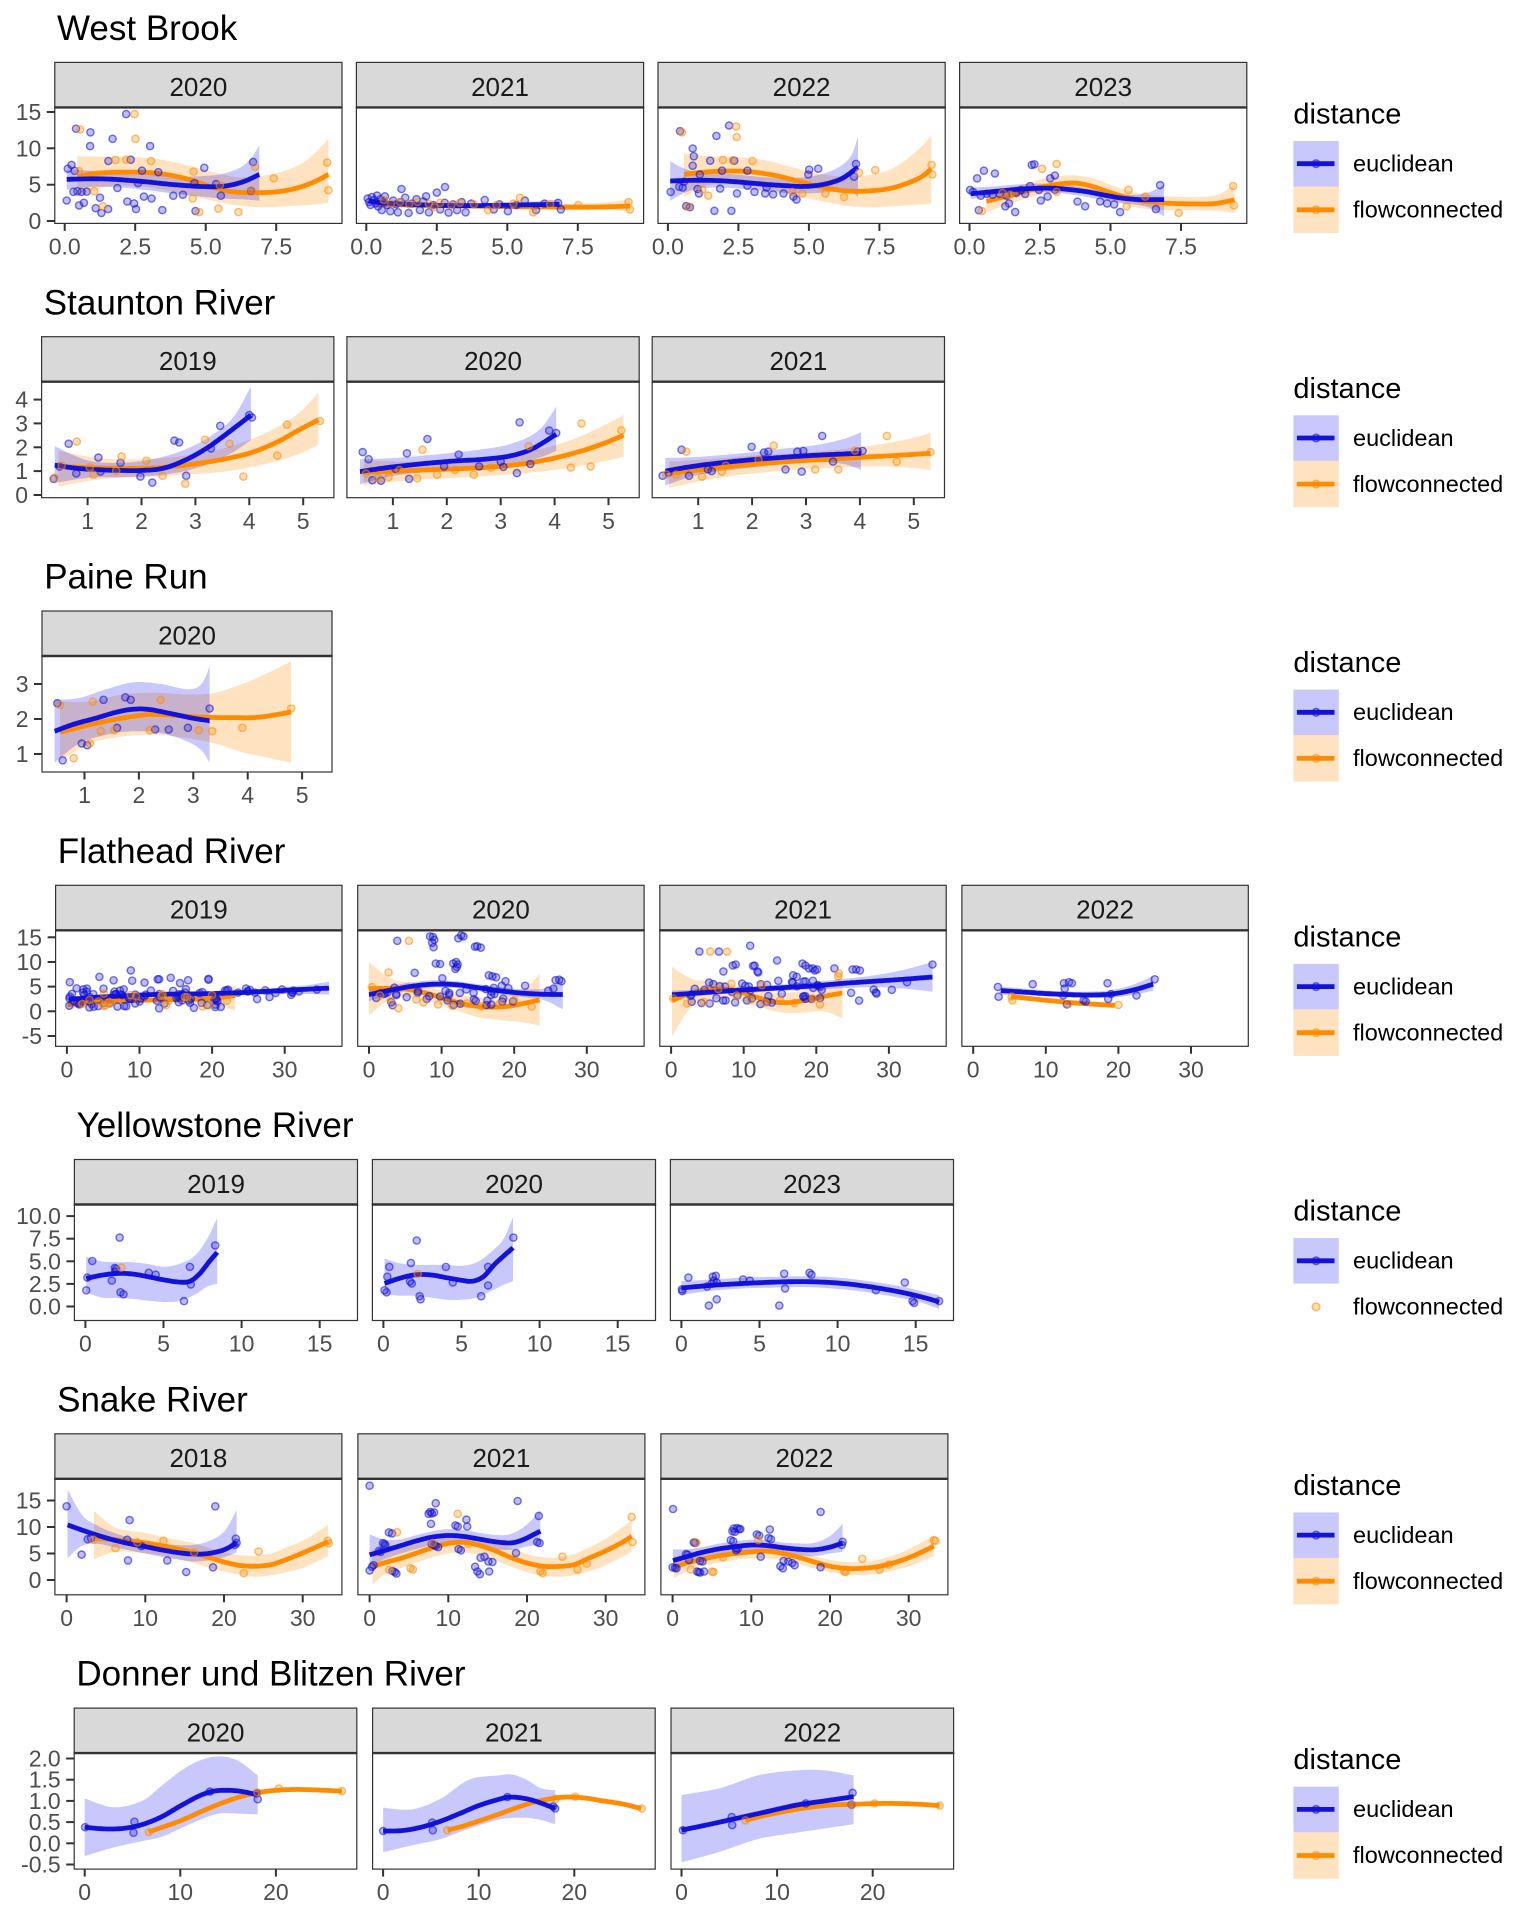 This screenshot has width=1536, height=1920. Describe the element at coordinates (147, 28) in the screenshot. I see `svg-text: West Brook` at that location.